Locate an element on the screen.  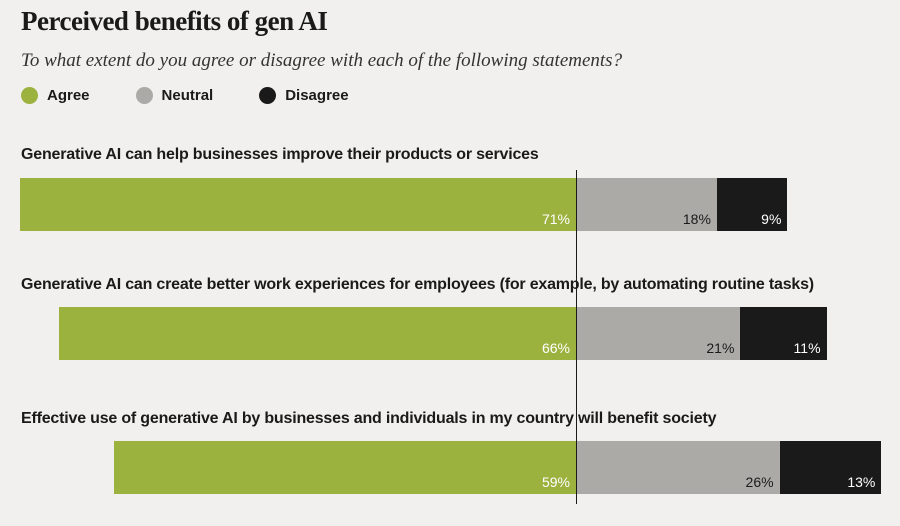
bar-segment-agree: 66% is located at coordinates (317, 333).